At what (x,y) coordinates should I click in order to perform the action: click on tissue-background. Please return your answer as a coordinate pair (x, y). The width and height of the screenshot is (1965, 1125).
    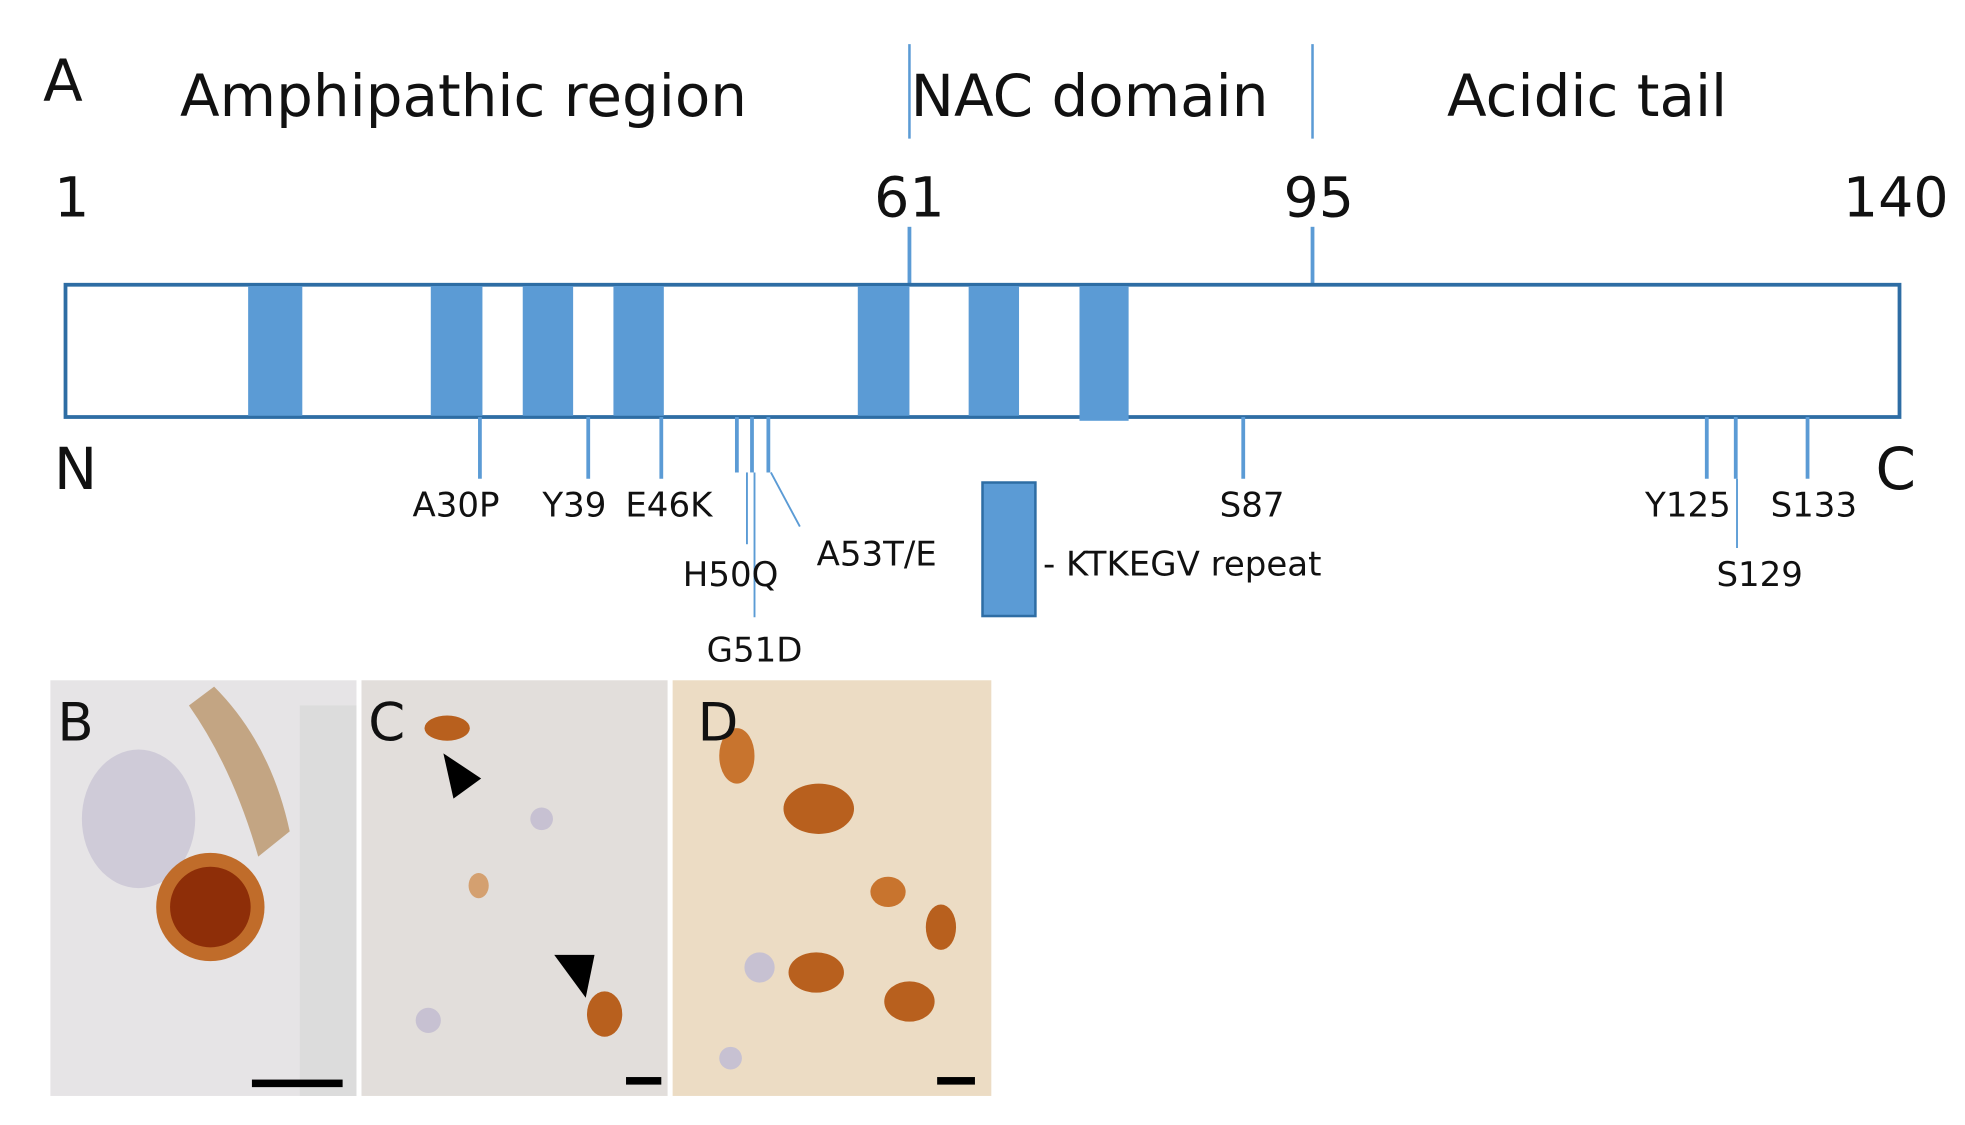
    Looking at the image, I should click on (514, 888).